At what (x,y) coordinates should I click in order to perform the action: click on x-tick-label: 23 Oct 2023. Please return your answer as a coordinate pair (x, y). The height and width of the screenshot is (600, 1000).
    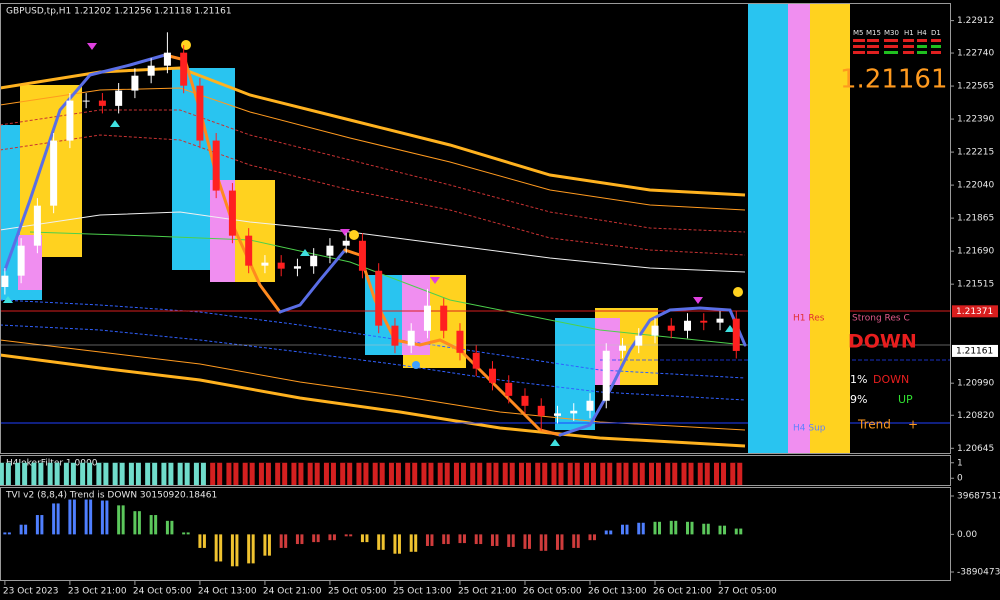
    Looking at the image, I should click on (31, 592).